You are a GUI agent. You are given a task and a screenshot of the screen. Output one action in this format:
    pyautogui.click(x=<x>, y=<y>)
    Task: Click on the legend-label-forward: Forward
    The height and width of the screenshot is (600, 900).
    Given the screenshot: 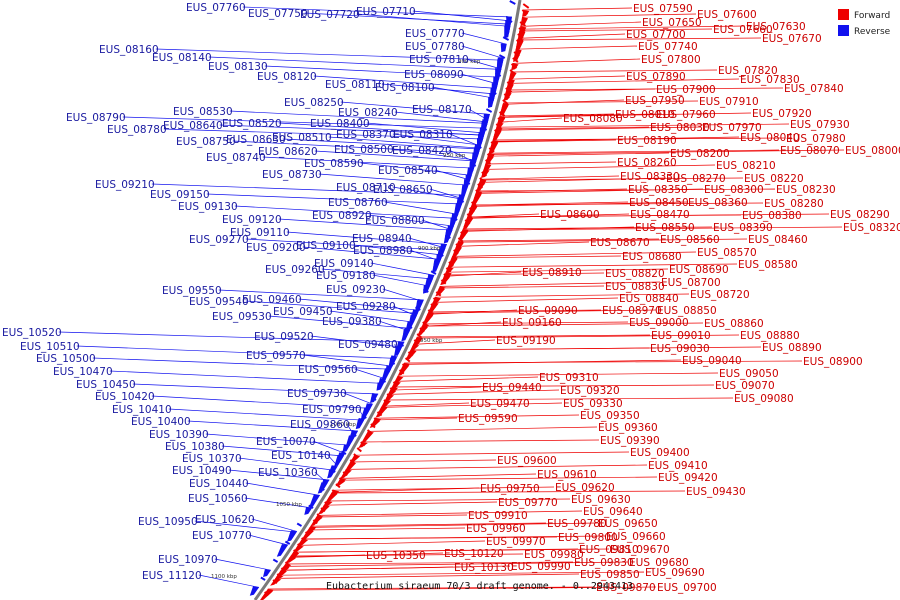 What is the action you would take?
    pyautogui.click(x=872, y=16)
    